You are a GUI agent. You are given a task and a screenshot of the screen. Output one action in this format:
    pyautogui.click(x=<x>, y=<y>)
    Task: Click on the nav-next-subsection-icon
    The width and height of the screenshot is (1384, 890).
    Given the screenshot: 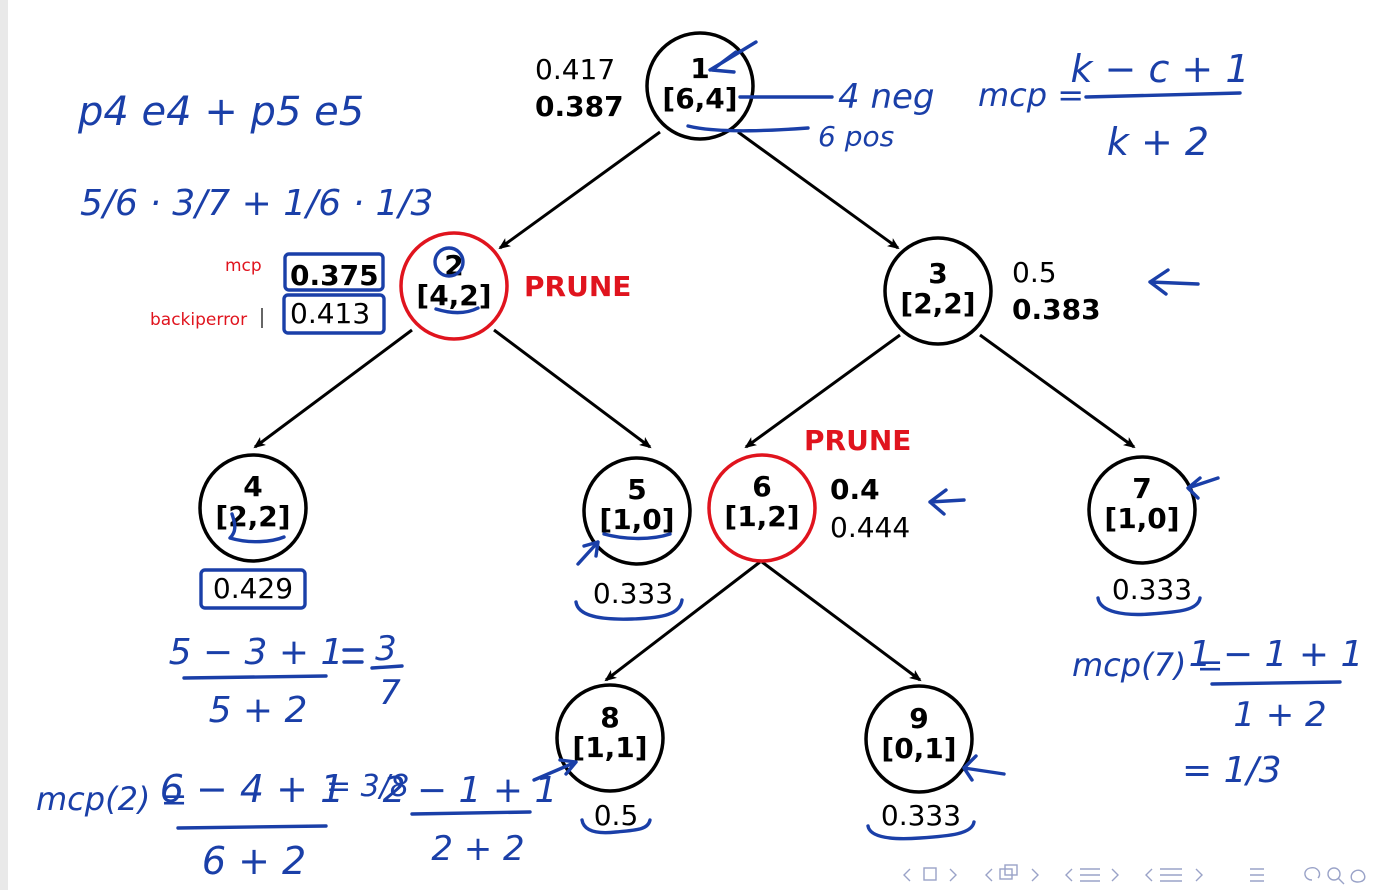 What is the action you would take?
    pyautogui.click(x=1115, y=875)
    